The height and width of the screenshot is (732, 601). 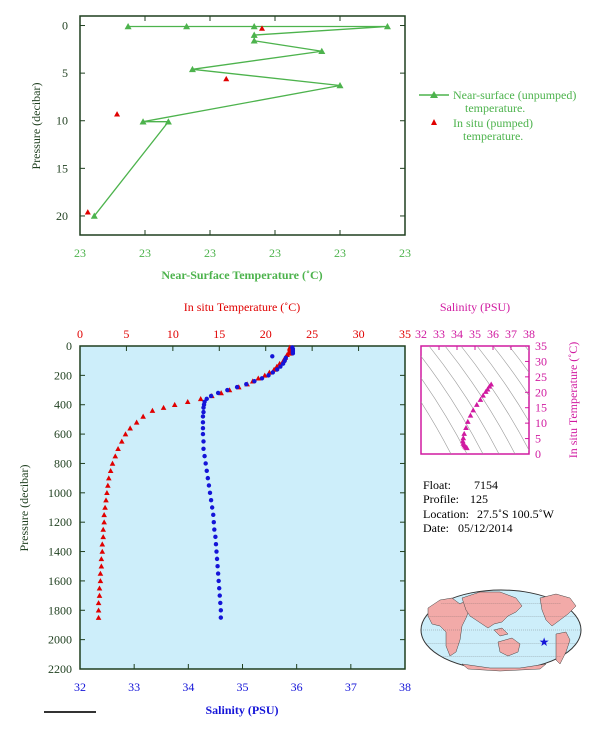 I want to click on ts-density-contours, so click(x=475, y=400).